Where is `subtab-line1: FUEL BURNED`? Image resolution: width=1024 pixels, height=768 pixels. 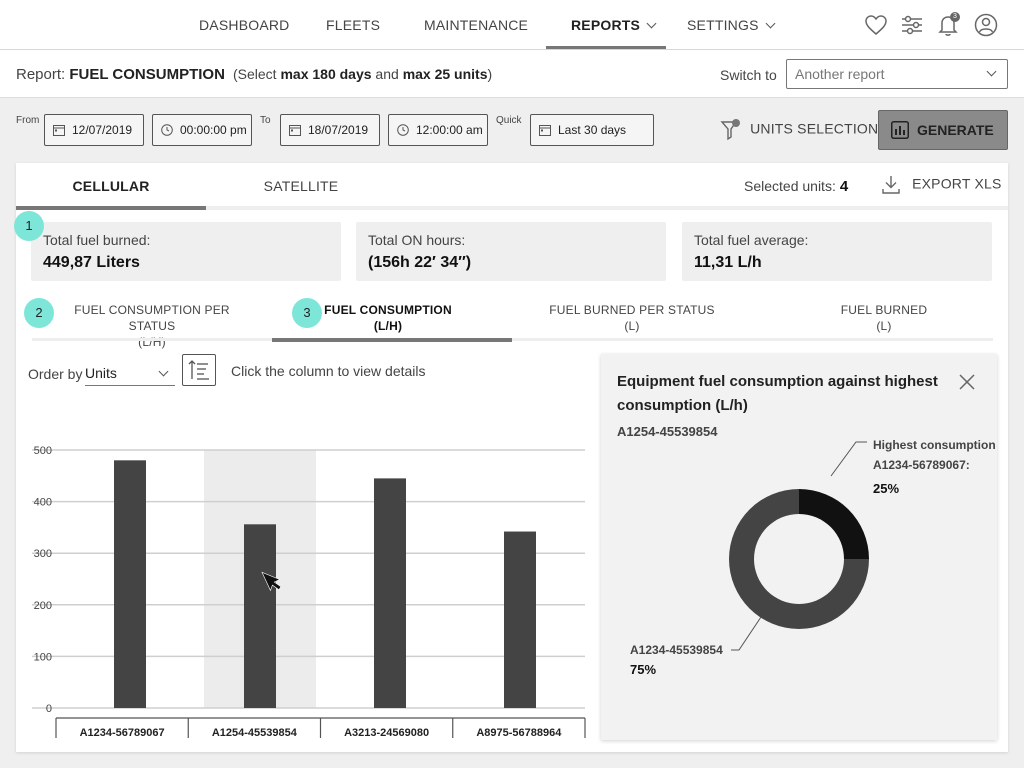 subtab-line1: FUEL BURNED is located at coordinates (884, 310).